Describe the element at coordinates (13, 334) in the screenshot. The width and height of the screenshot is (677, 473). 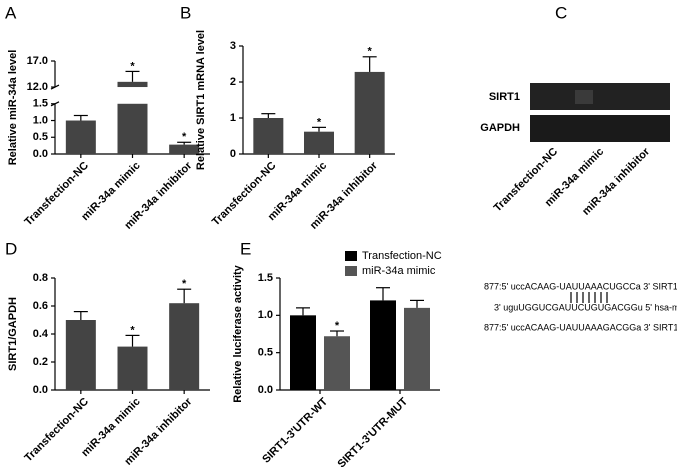
I see `y-axis-label: SIRT1/GAPDH` at that location.